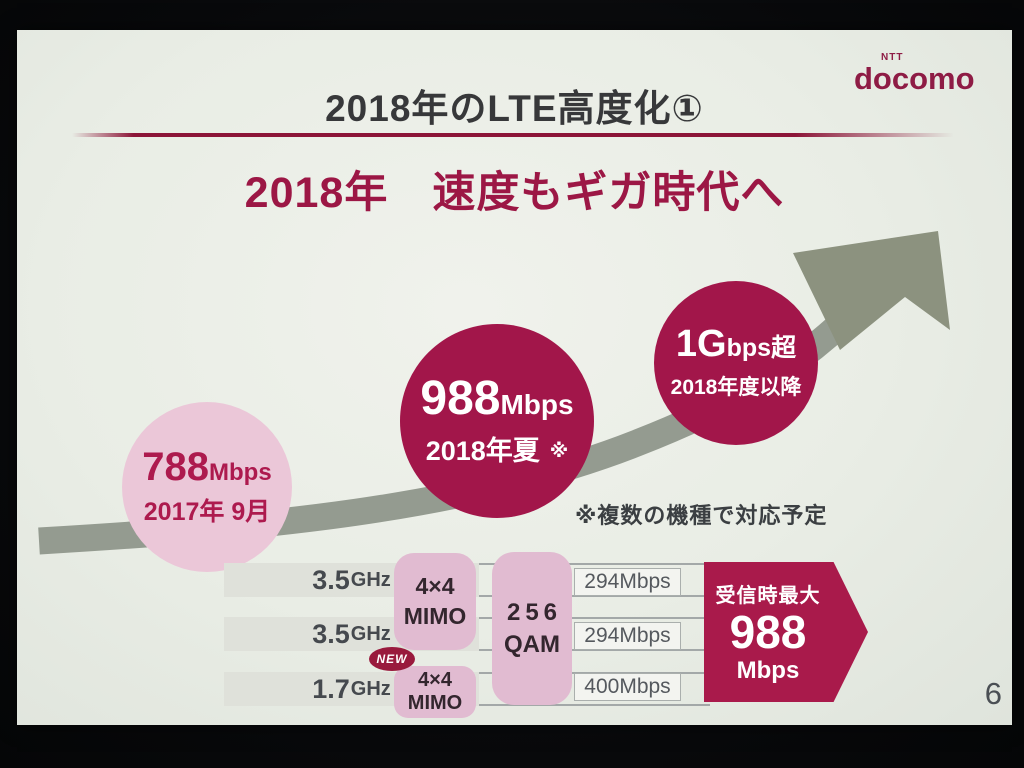 The width and height of the screenshot is (1024, 768). What do you see at coordinates (627, 582) in the screenshot?
I see `speed-box-1: 294Mbps` at bounding box center [627, 582].